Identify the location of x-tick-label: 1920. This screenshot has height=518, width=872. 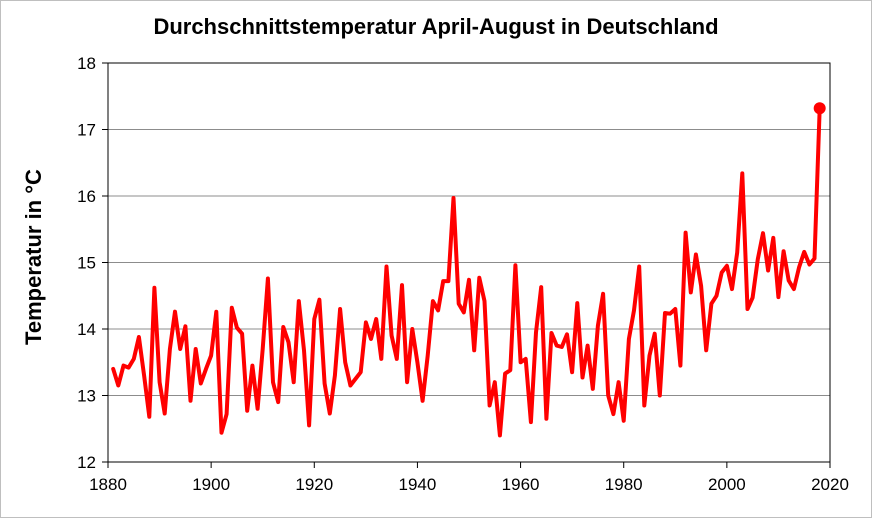
(314, 484).